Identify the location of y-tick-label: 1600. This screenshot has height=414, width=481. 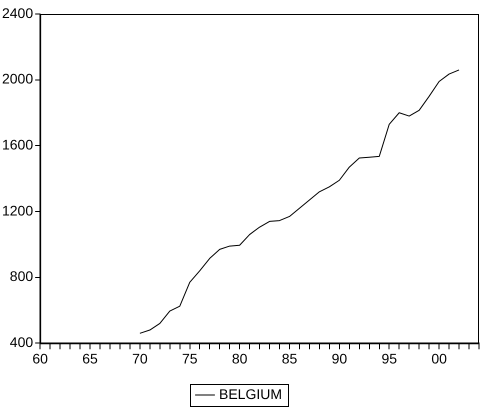
(18, 144).